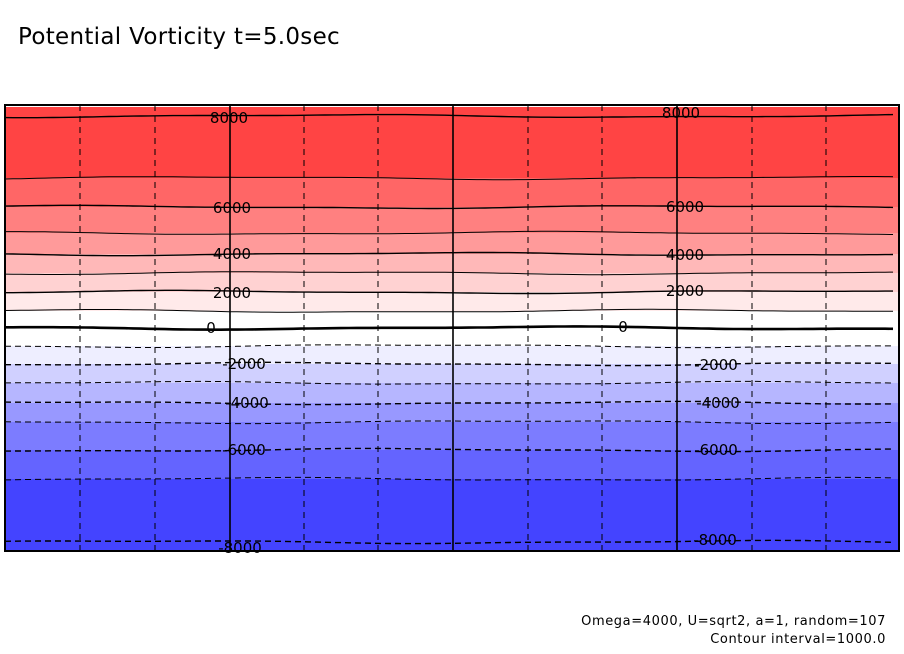 Image resolution: width=904 pixels, height=654 pixels. I want to click on parameters-note: Omega=4000, U=sqrt2, a=1, random=107, so click(733, 621).